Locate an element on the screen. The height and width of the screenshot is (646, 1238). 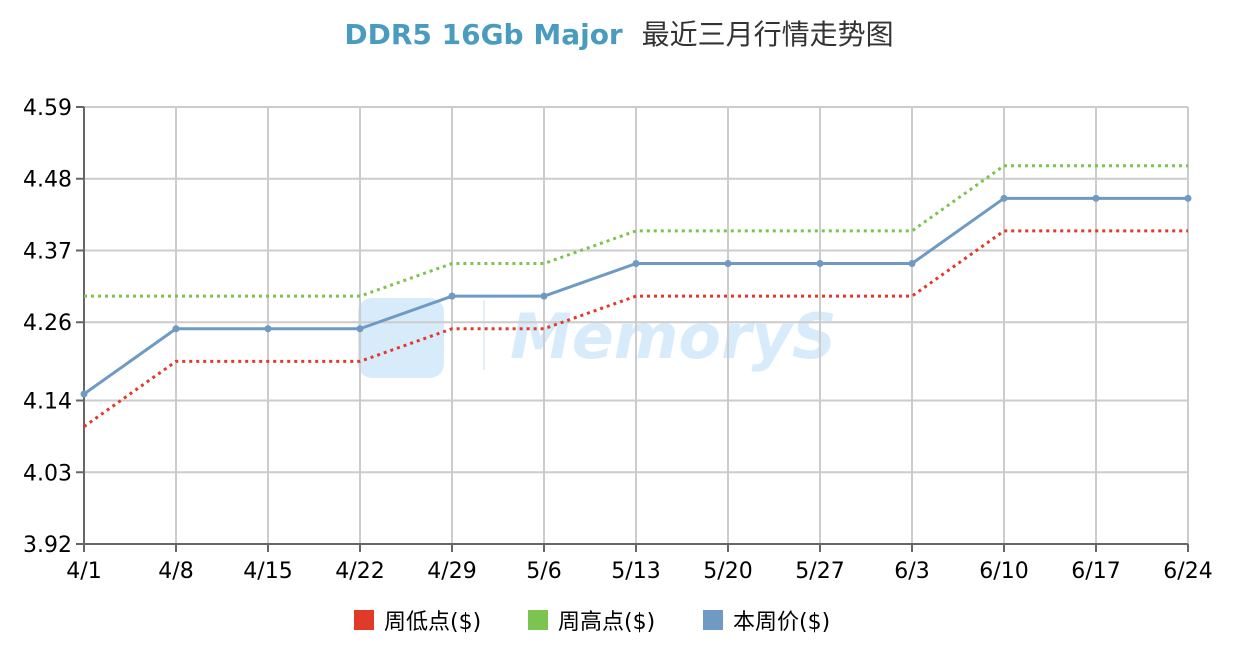
legend-item-0: 周低点($) is located at coordinates (417, 622).